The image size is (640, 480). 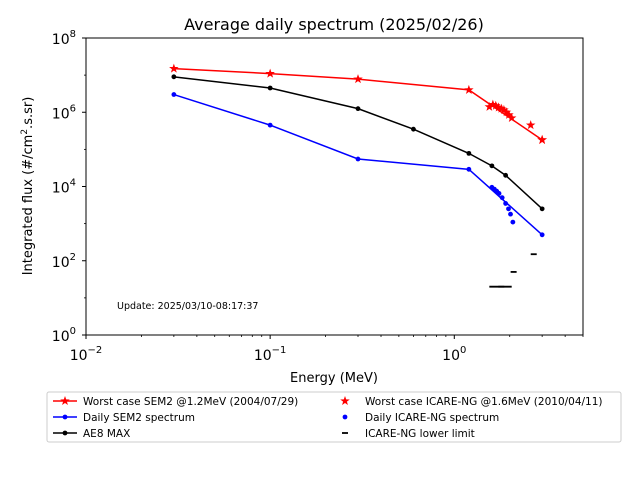 I want to click on y-tick-label-exp: 4, so click(x=73, y=183).